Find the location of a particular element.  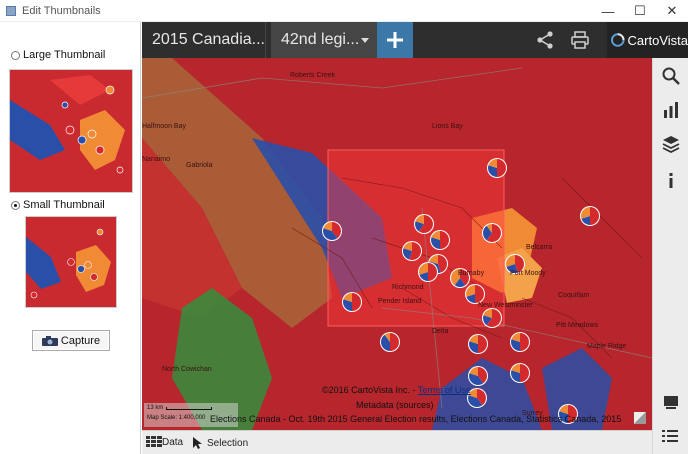

large-thumbnail-preview is located at coordinates (71, 131).